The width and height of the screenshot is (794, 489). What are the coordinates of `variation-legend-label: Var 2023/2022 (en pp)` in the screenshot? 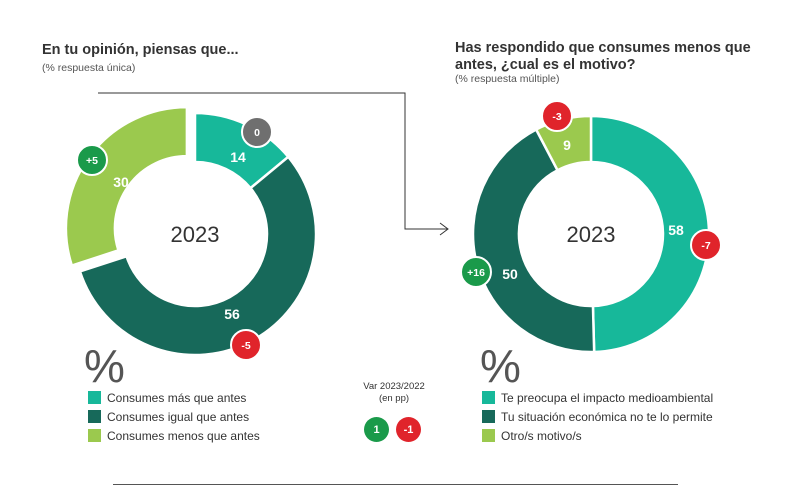 It's located at (394, 392).